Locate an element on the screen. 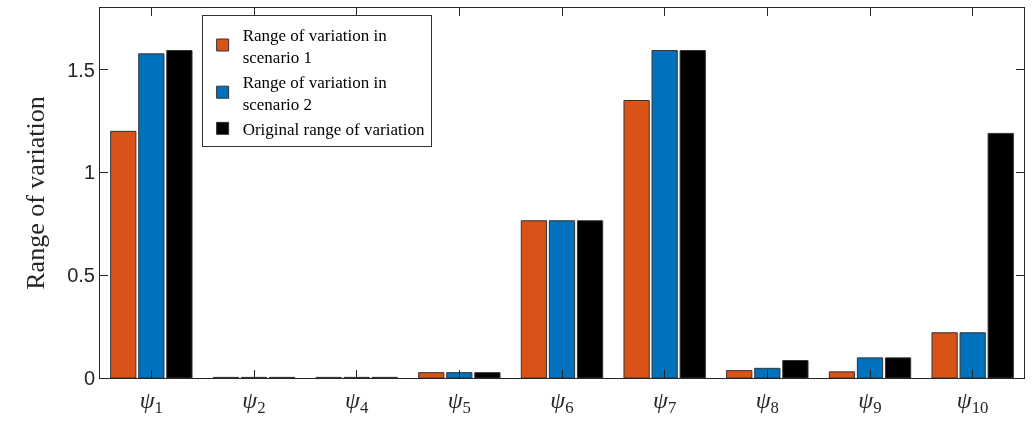 Image resolution: width=1036 pixels, height=428 pixels. x-tick-label: ψ$_{6}$ is located at coordinates (562, 401).